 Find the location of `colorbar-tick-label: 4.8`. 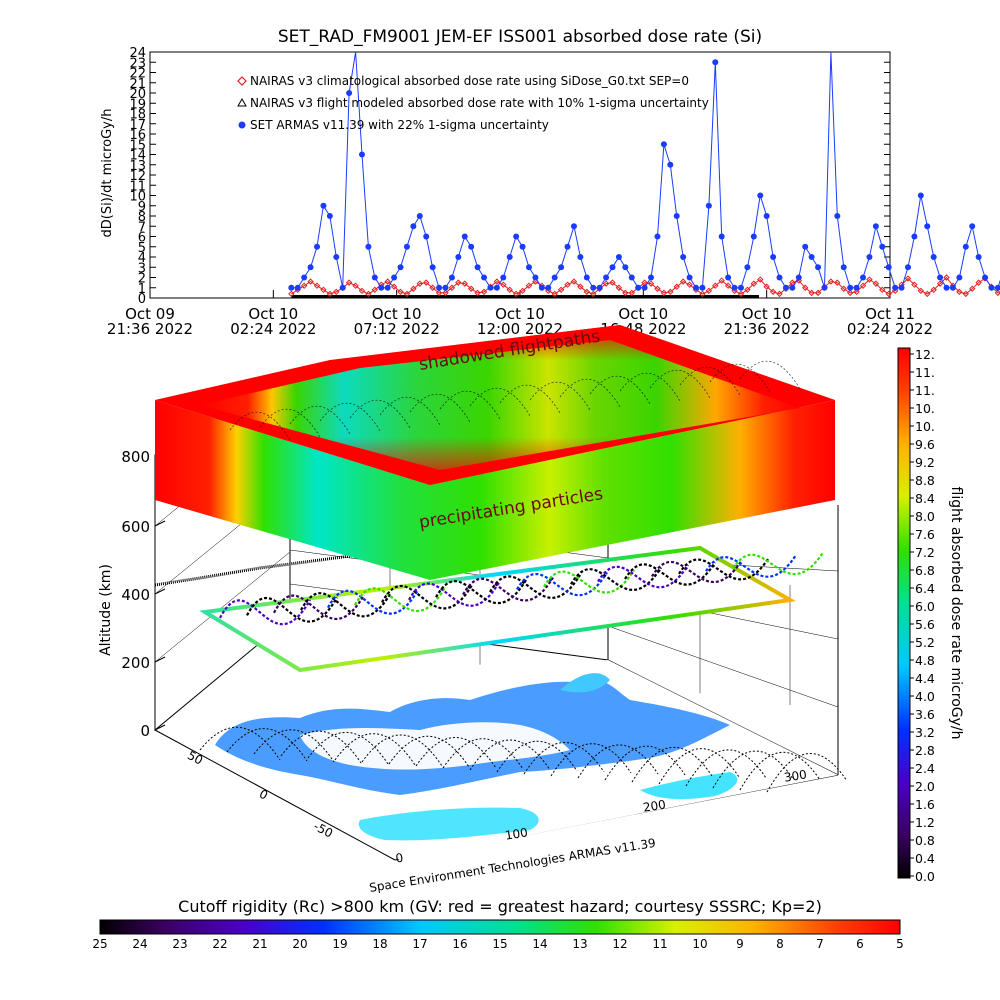

colorbar-tick-label: 4.8 is located at coordinates (925, 660).